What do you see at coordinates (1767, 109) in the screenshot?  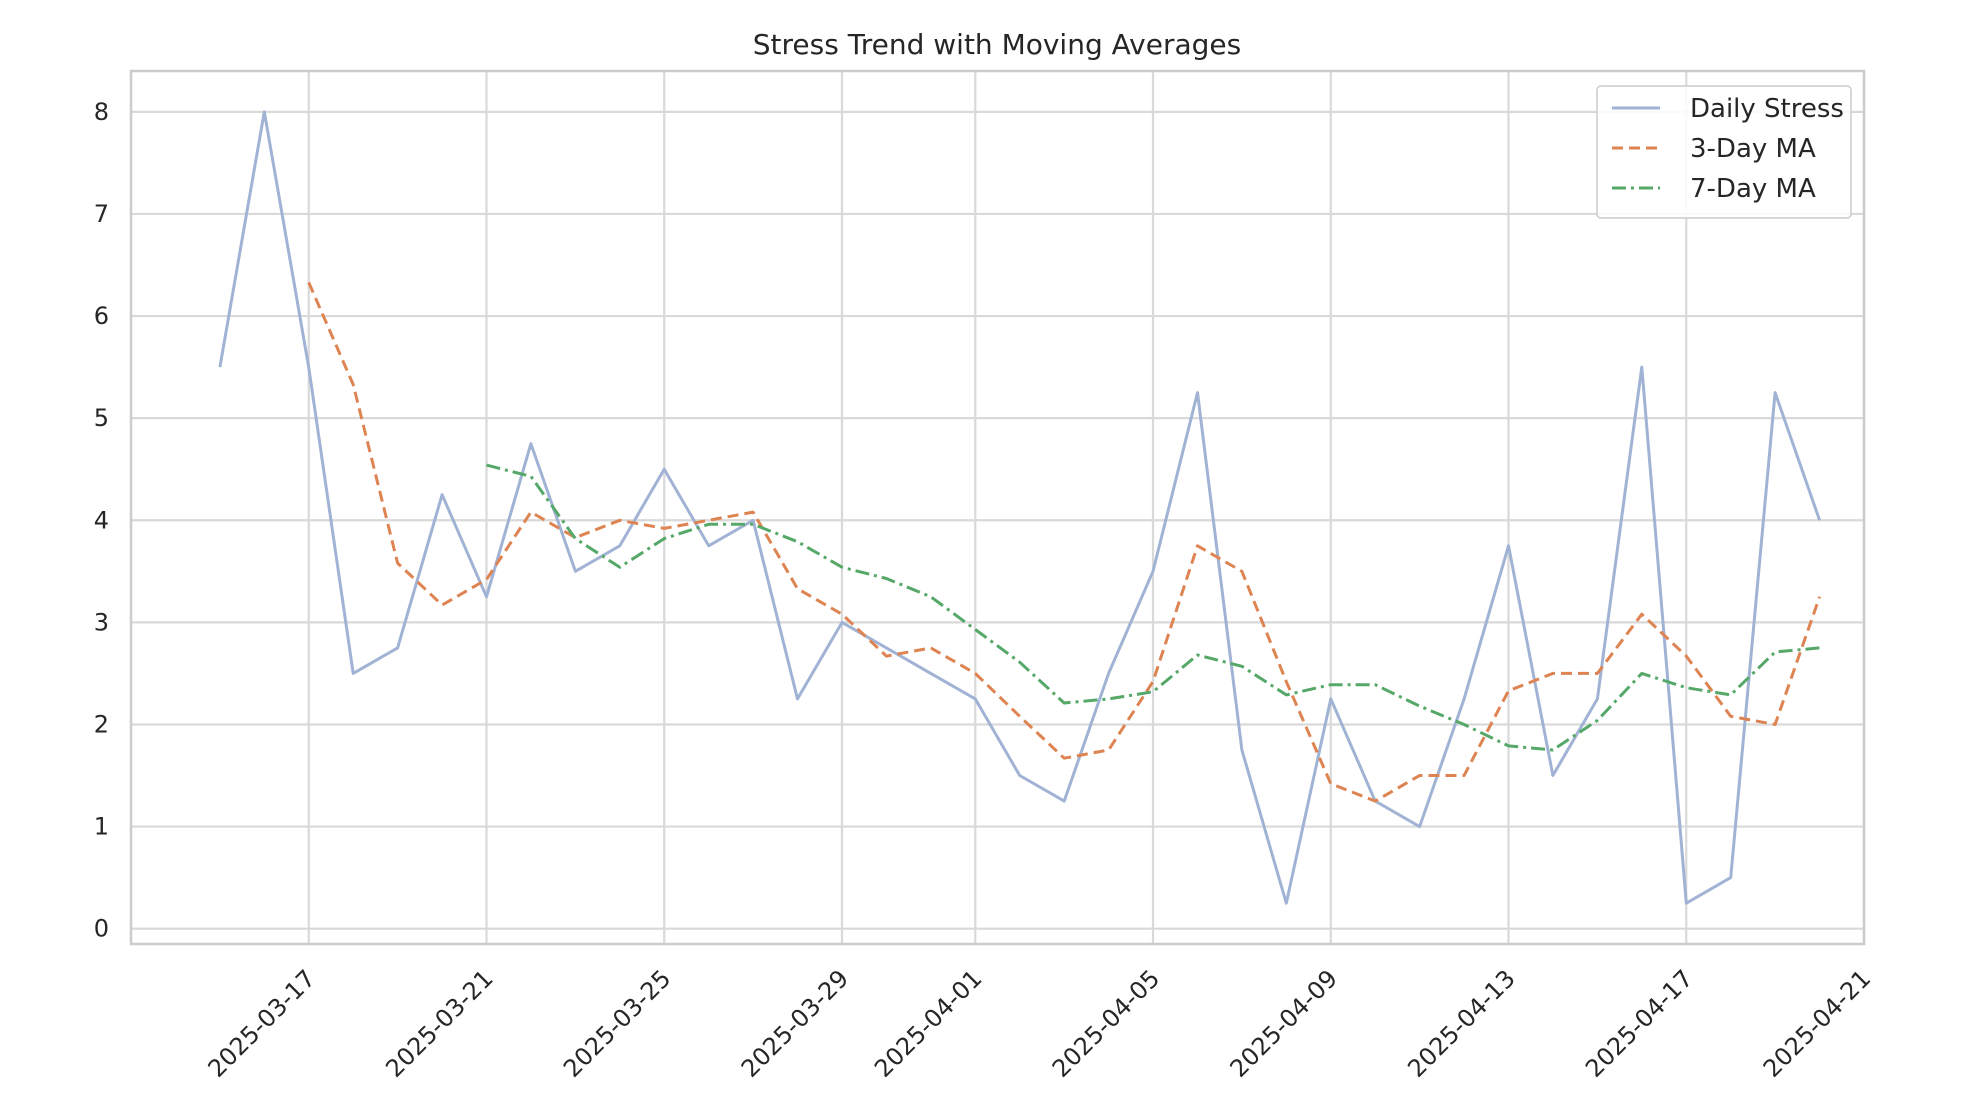 I see `legend-label: Daily Stress` at bounding box center [1767, 109].